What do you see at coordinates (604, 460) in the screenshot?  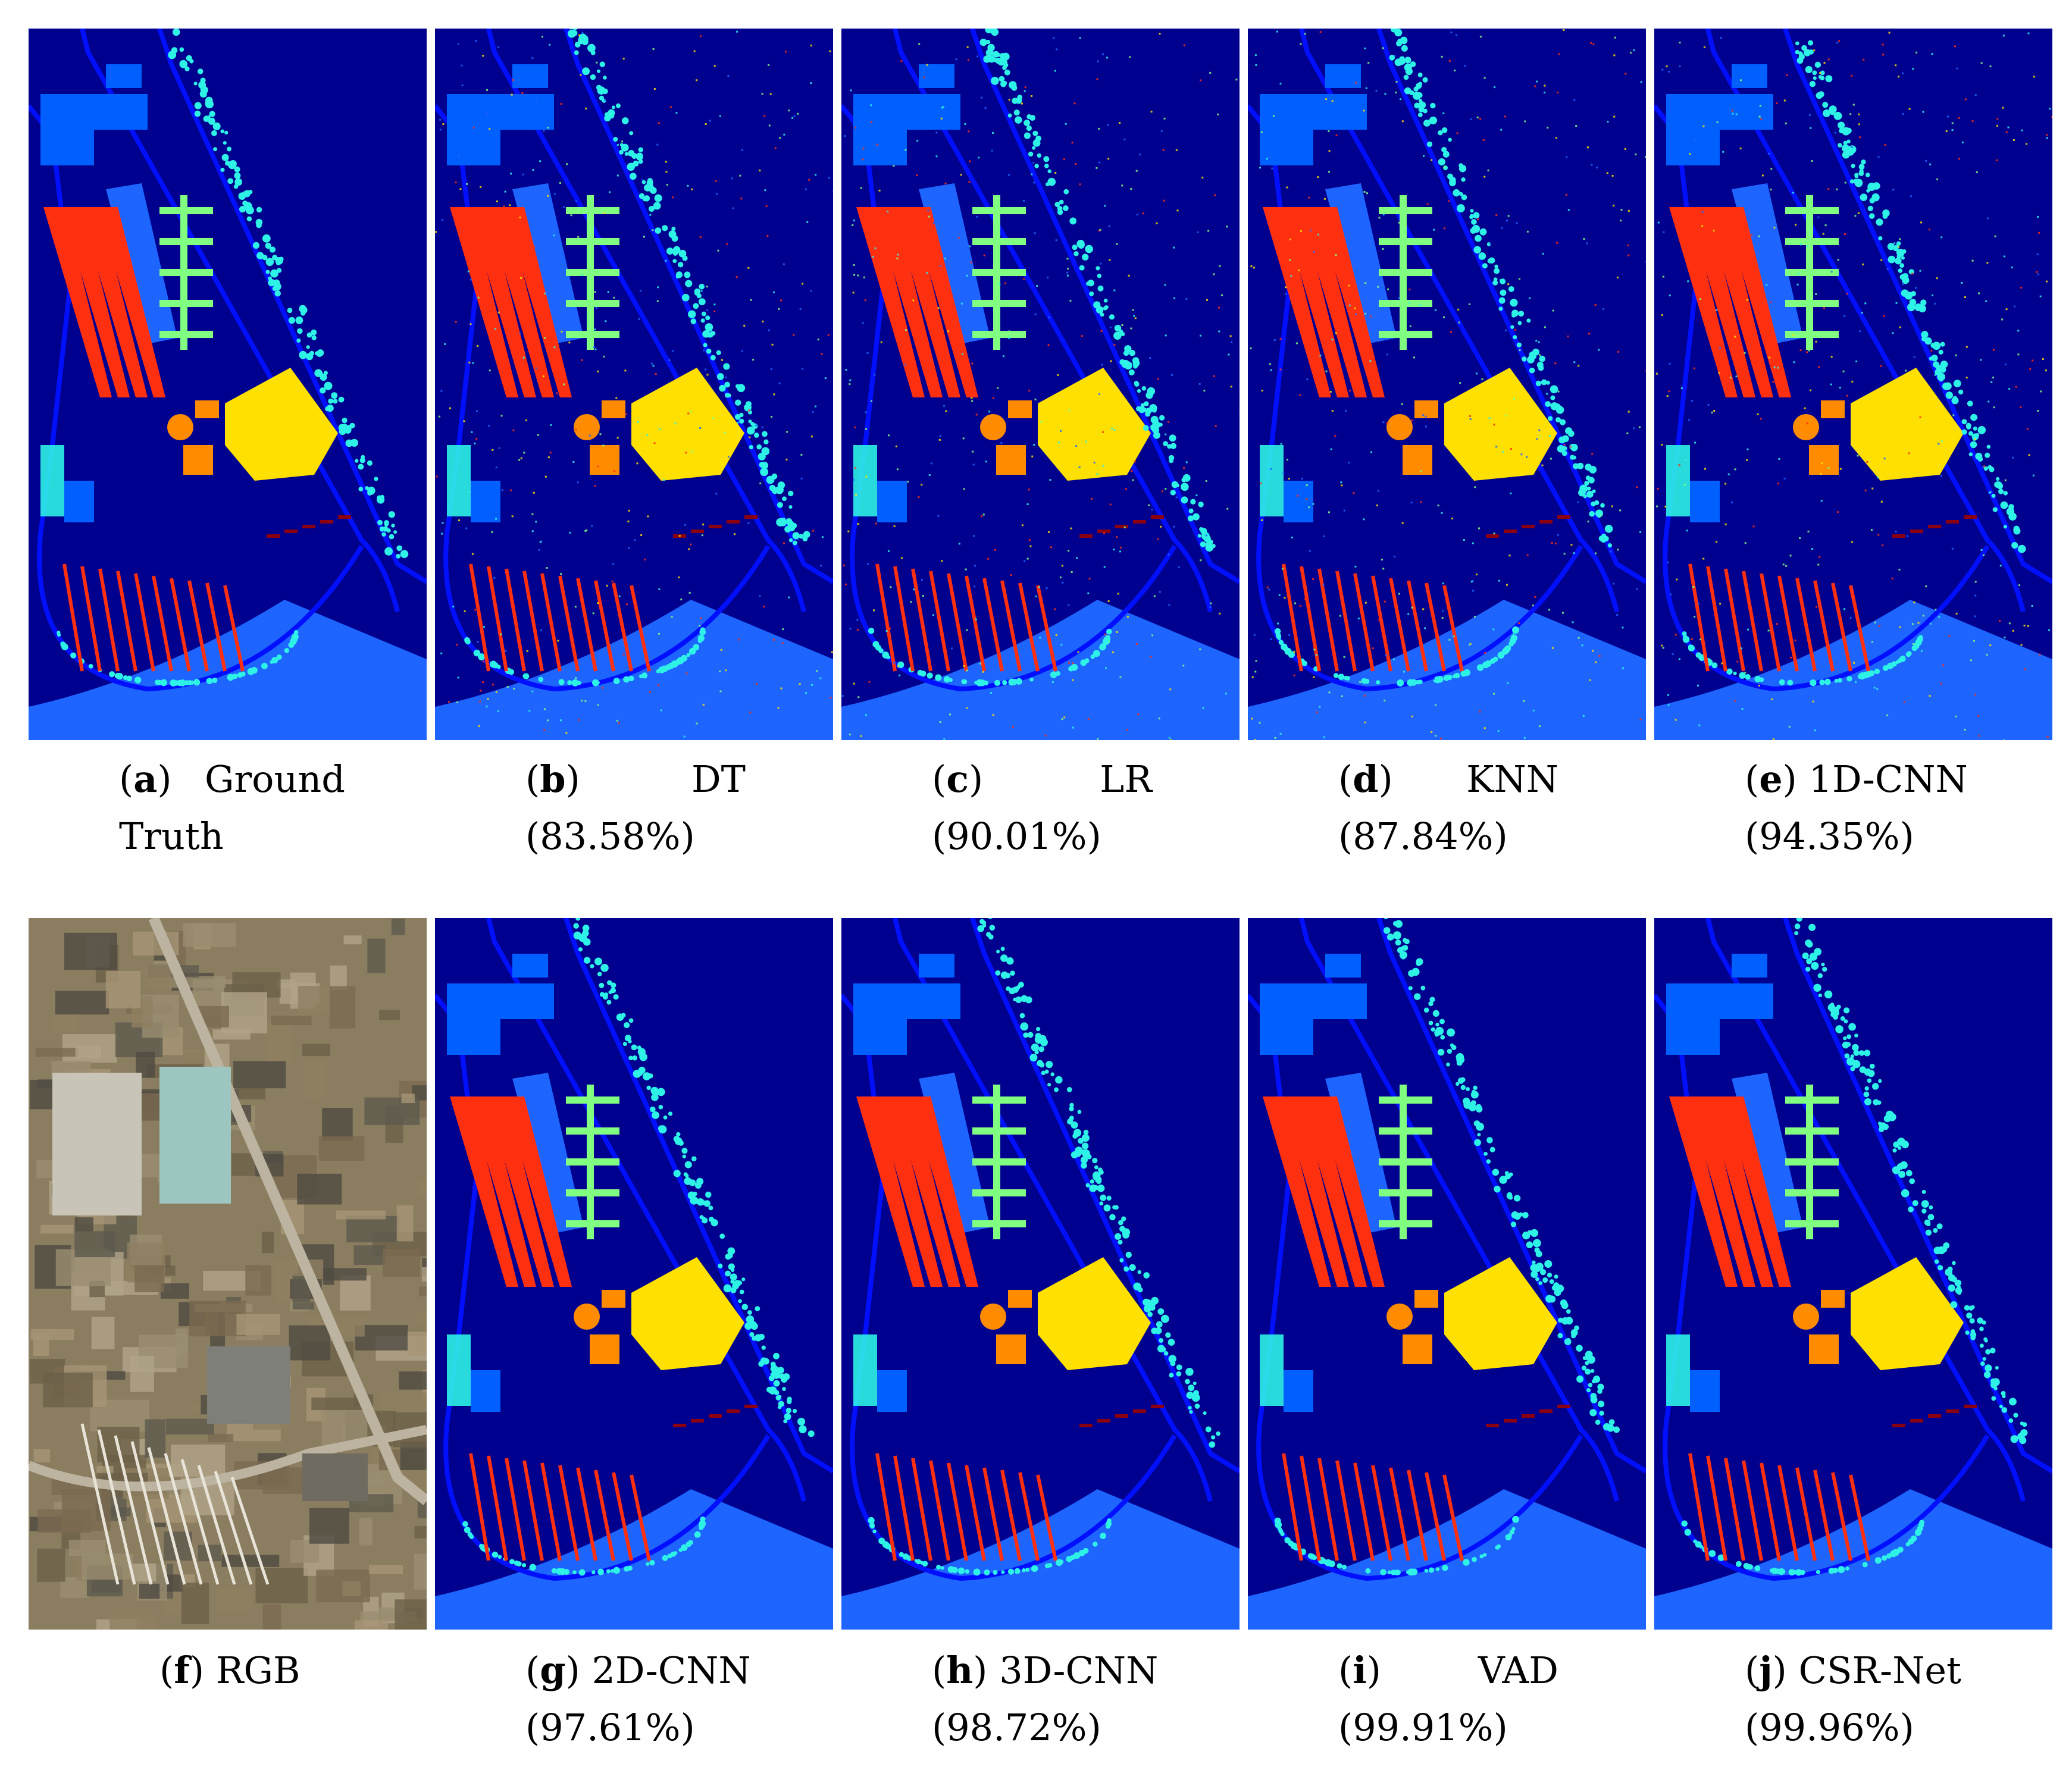 I see `orange-building` at bounding box center [604, 460].